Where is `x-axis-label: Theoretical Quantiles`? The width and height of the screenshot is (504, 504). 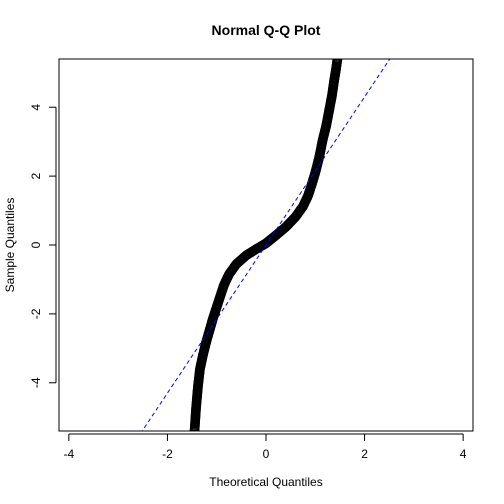
x-axis-label: Theoretical Quantiles is located at coordinates (265, 482).